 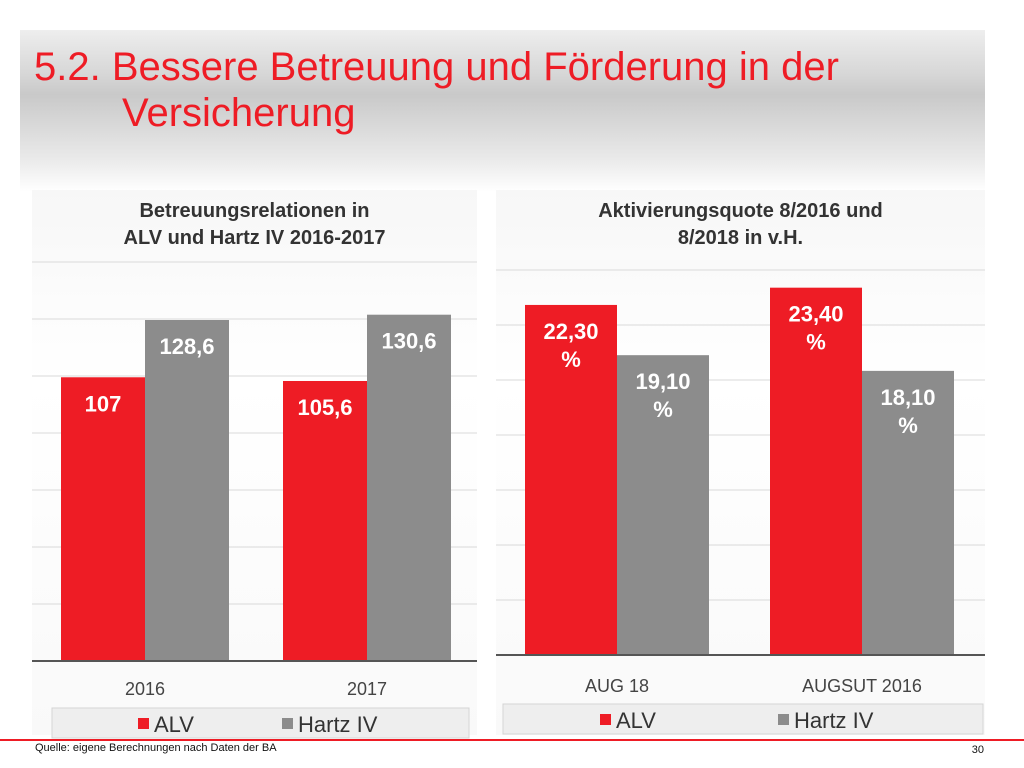 I want to click on page-number: 30, so click(x=977, y=750).